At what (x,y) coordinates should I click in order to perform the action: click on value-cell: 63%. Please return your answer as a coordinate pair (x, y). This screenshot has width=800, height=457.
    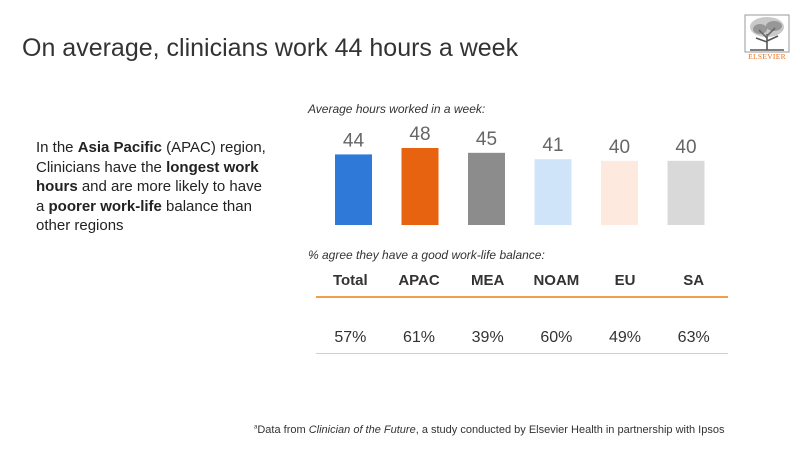
    Looking at the image, I should click on (693, 337).